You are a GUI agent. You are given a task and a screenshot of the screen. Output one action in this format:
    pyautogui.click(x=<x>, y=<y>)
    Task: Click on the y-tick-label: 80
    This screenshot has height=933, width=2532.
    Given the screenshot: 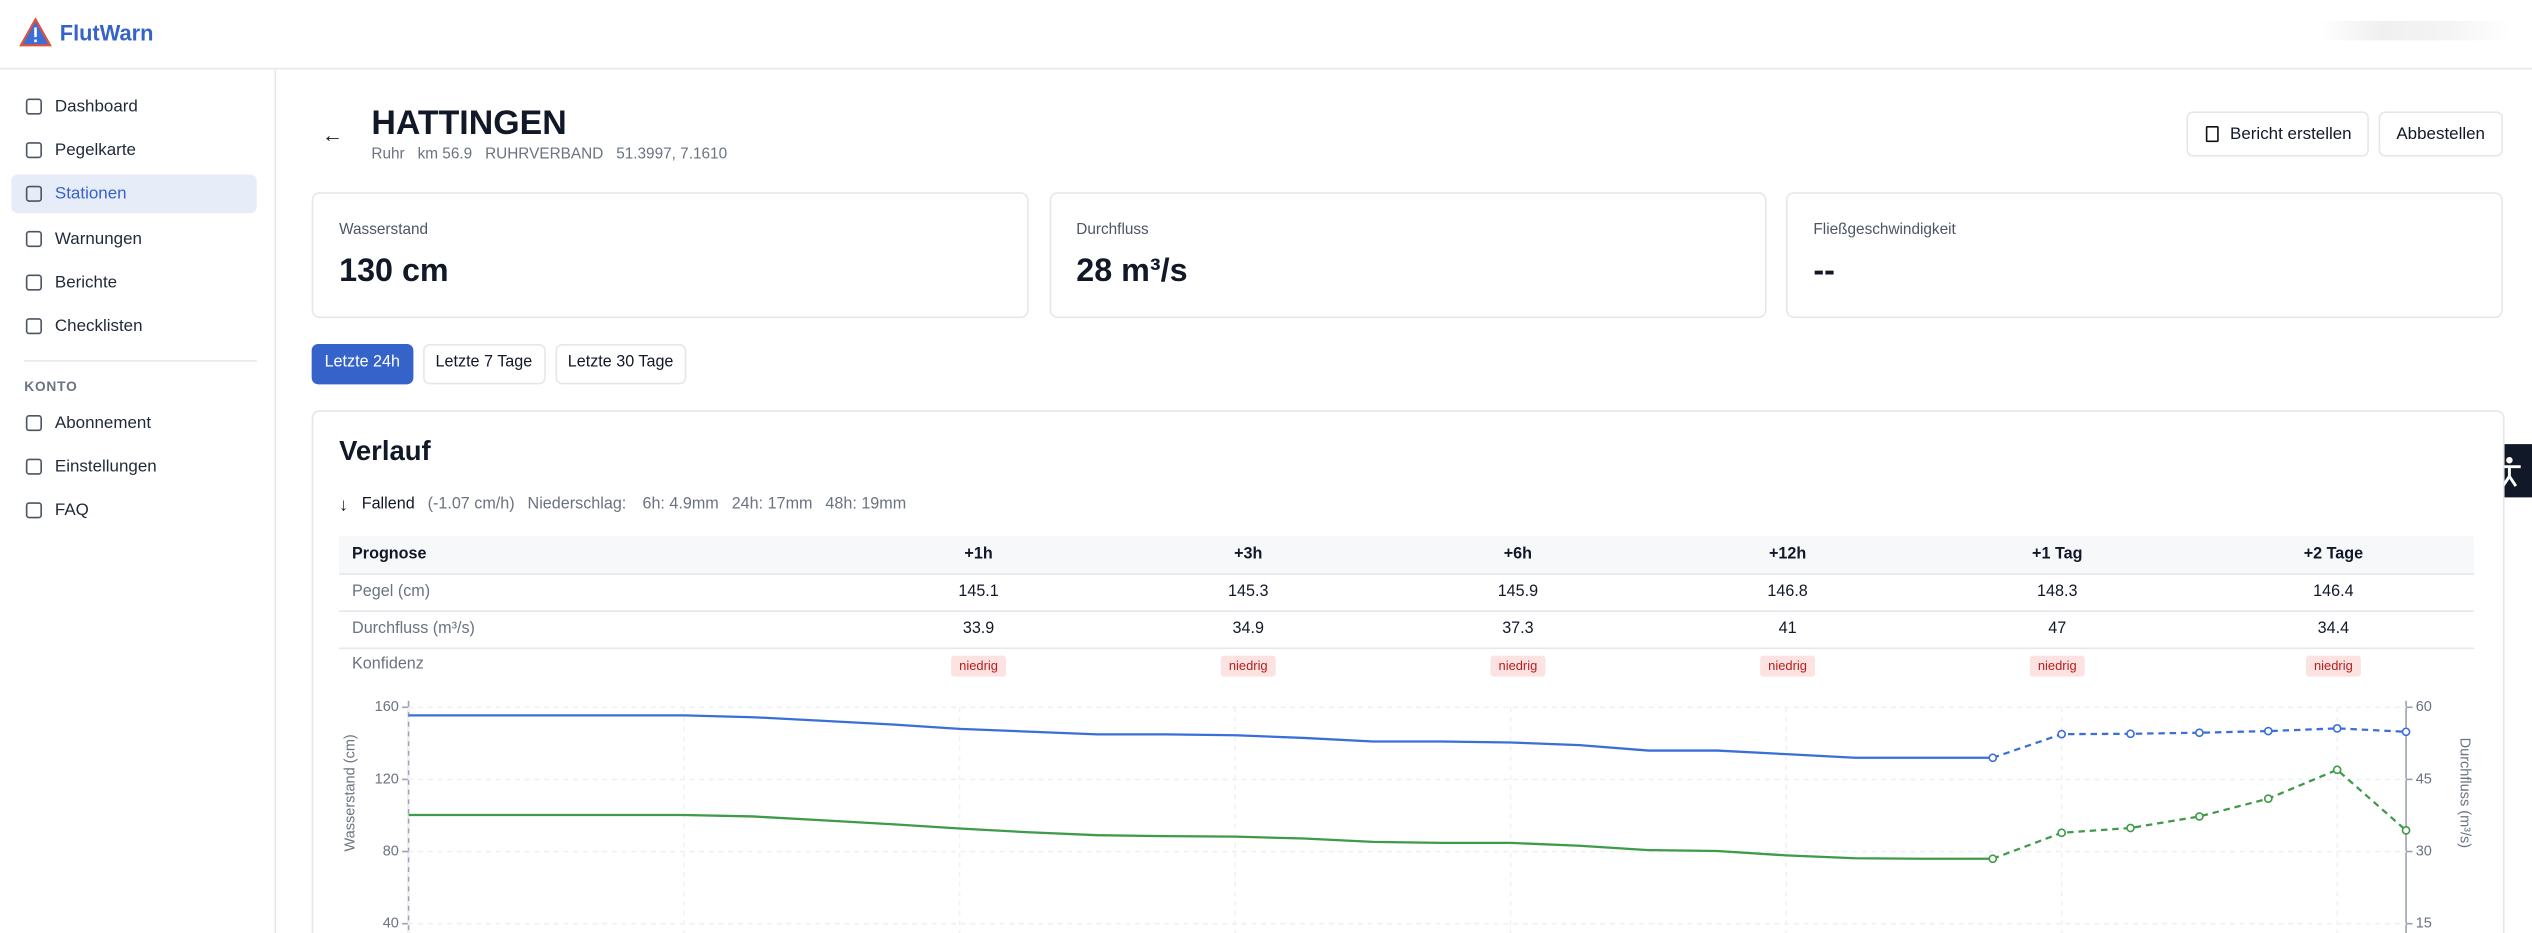 What is the action you would take?
    pyautogui.click(x=391, y=851)
    